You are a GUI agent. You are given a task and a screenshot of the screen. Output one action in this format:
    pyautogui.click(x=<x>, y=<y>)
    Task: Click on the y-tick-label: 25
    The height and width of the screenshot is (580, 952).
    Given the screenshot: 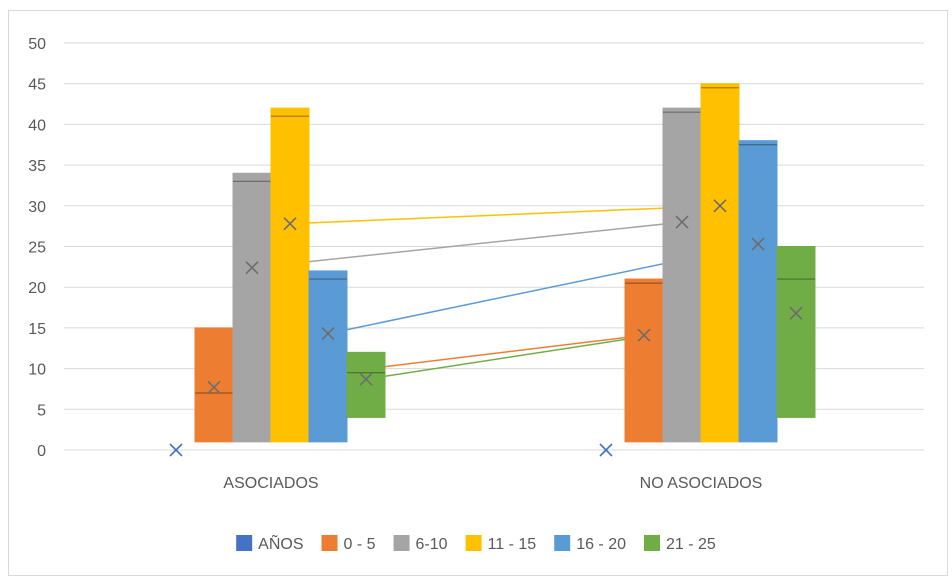 What is the action you would take?
    pyautogui.click(x=37, y=248)
    